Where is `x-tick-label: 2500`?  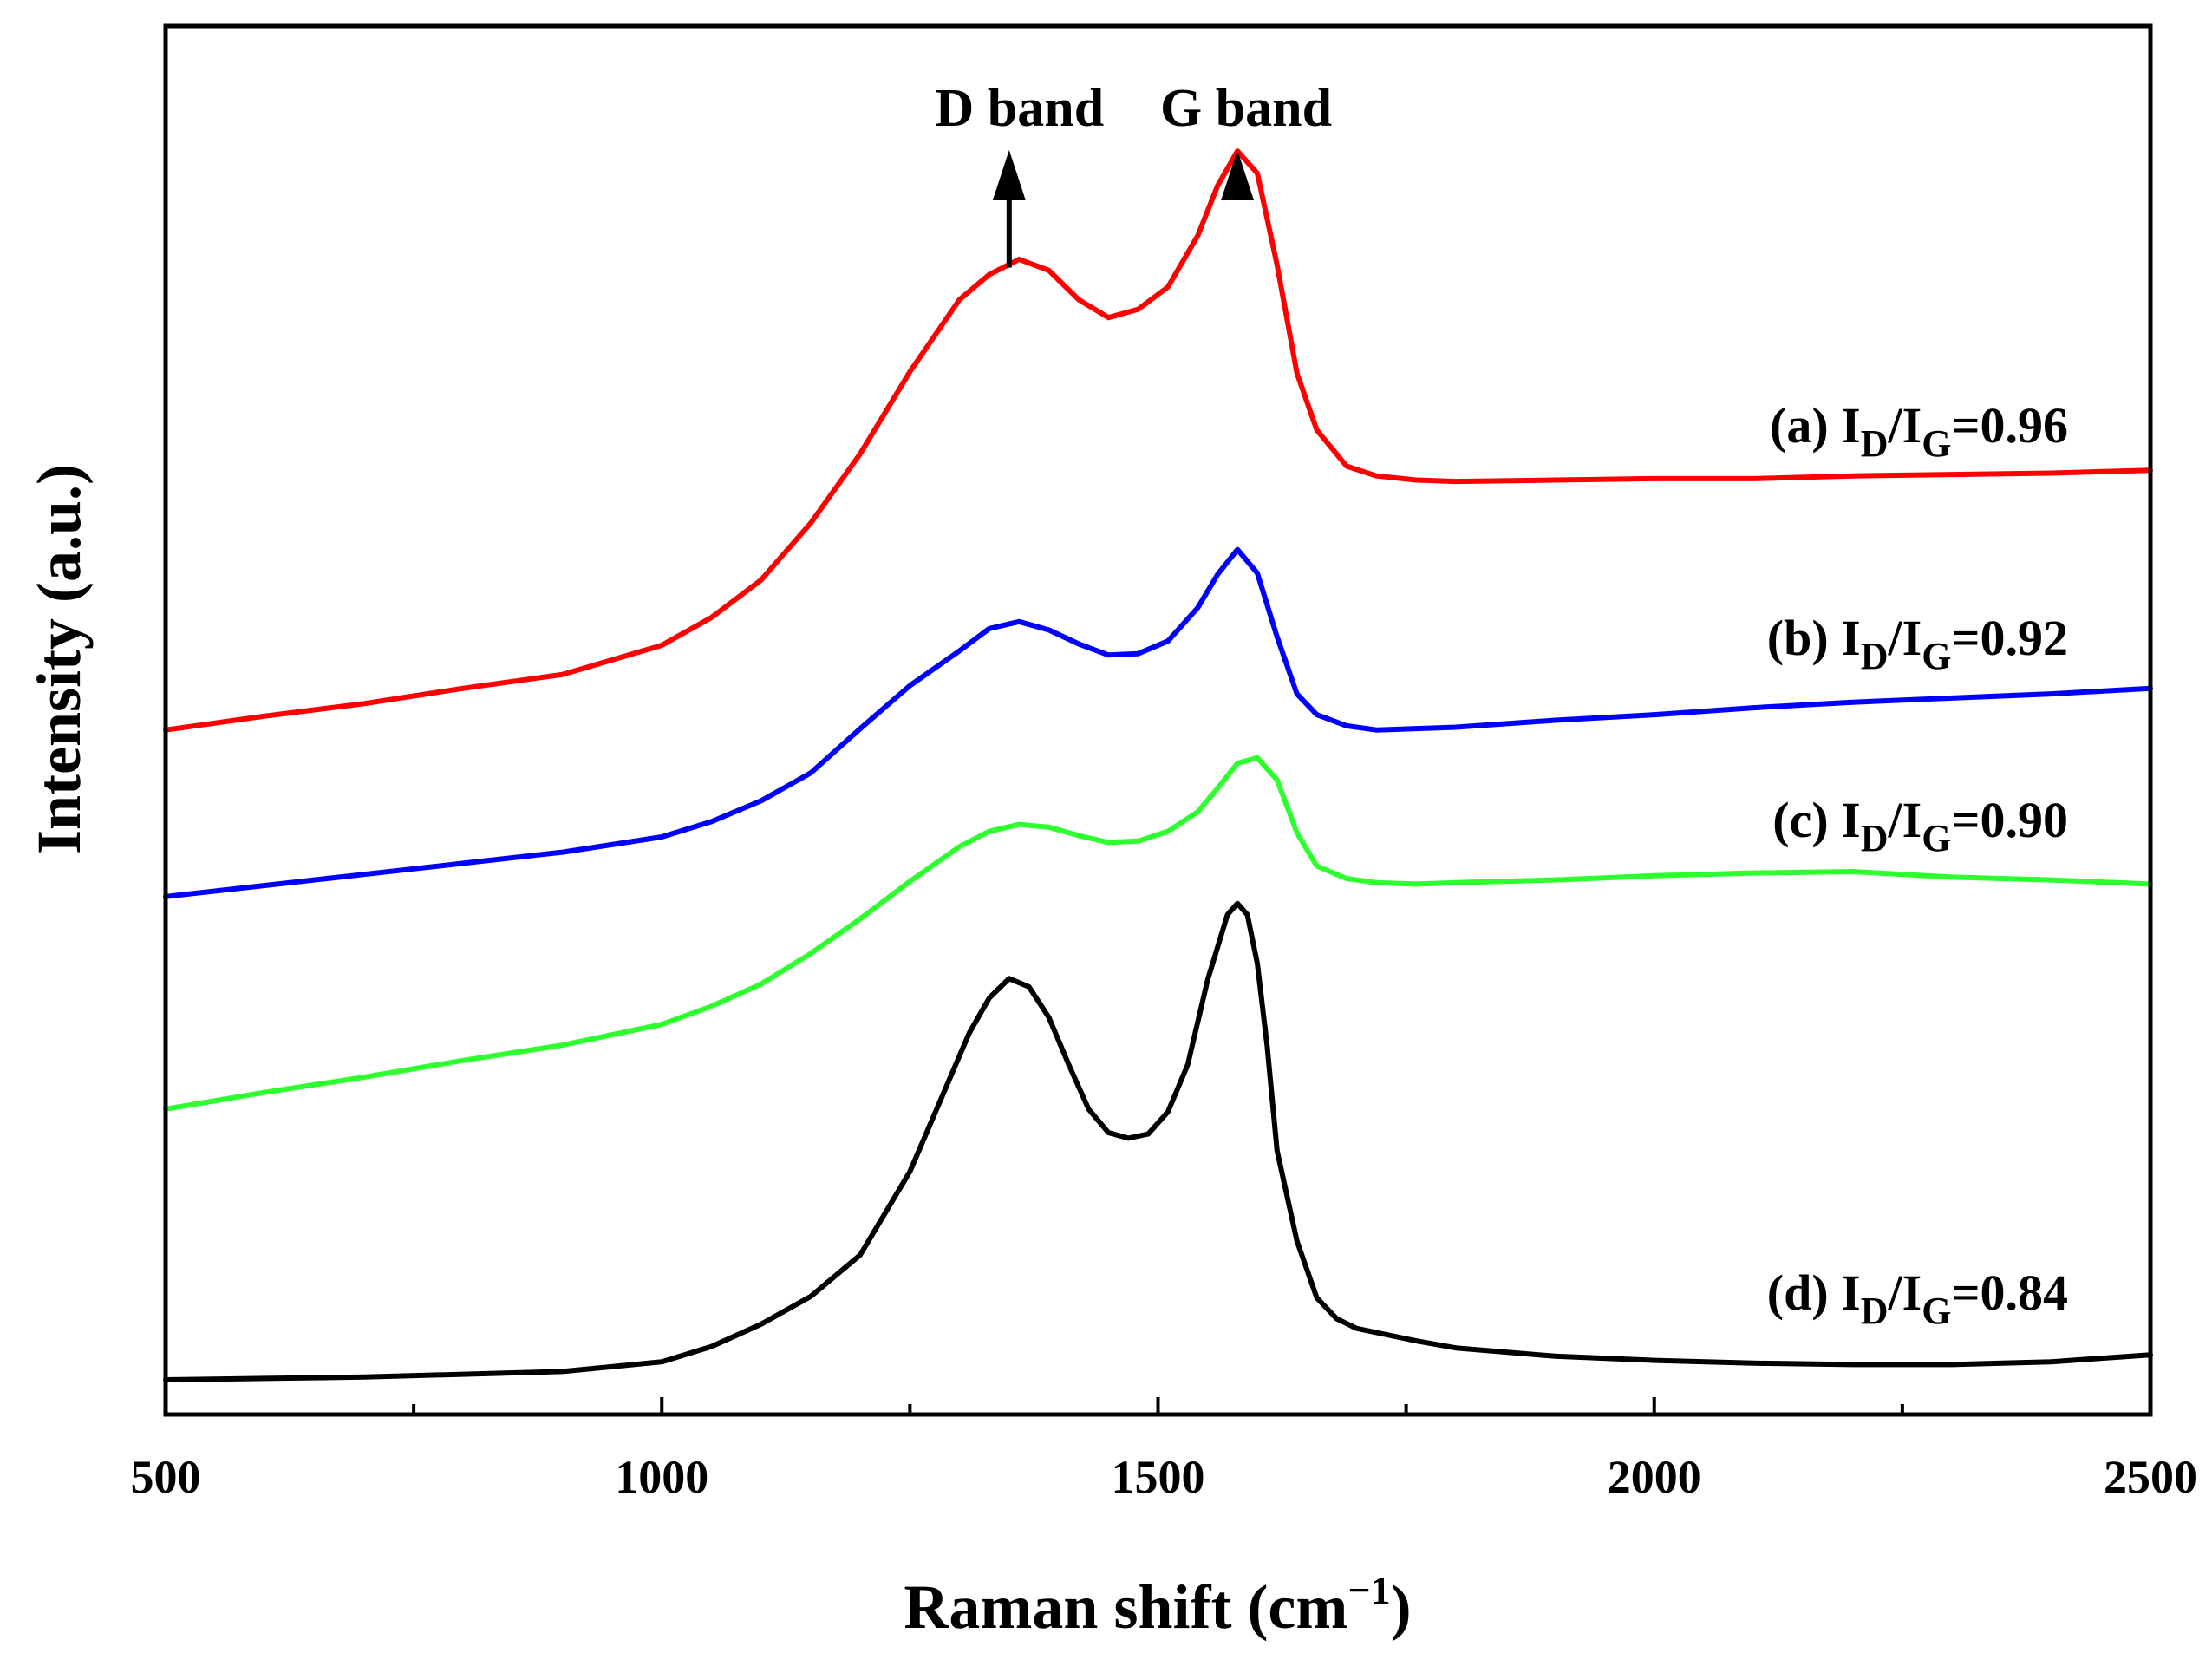
x-tick-label: 2500 is located at coordinates (2150, 1477).